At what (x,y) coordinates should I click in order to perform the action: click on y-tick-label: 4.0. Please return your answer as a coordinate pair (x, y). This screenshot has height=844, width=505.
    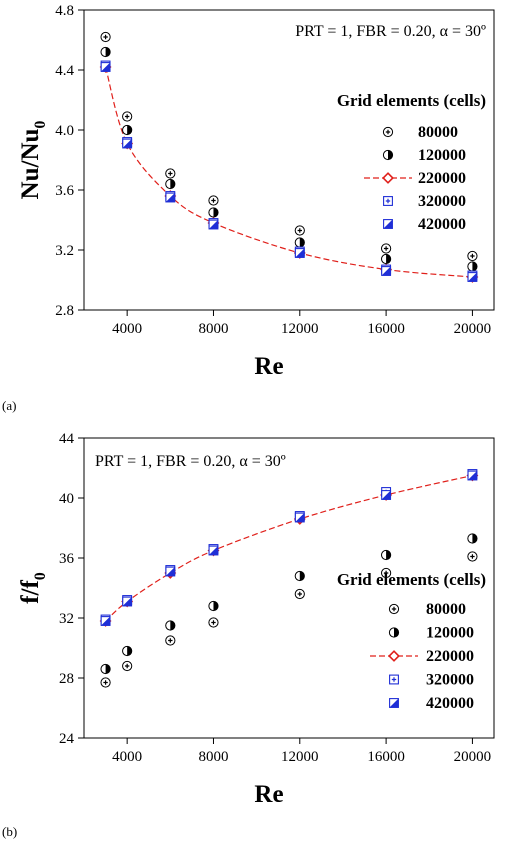
    Looking at the image, I should click on (64, 131).